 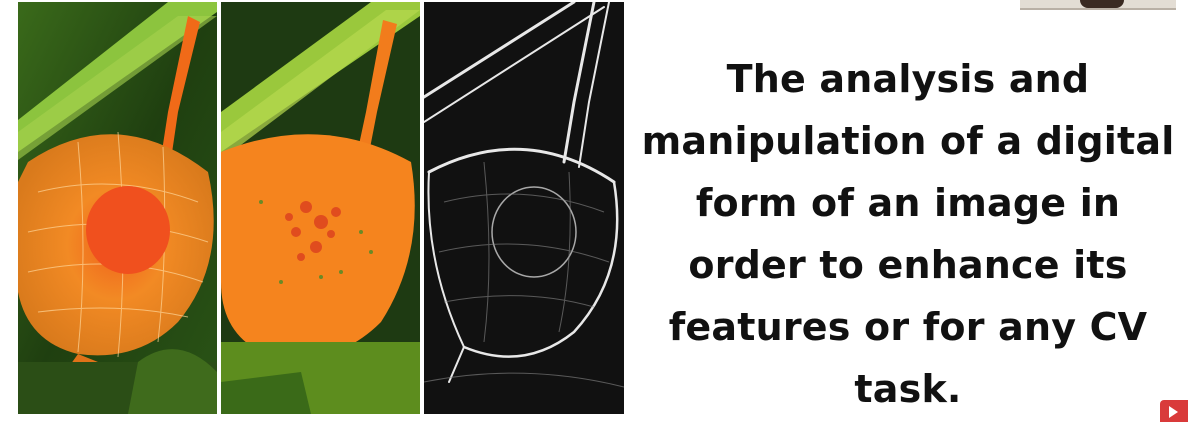 I want to click on webcam-thumbnail, so click(x=1098, y=5).